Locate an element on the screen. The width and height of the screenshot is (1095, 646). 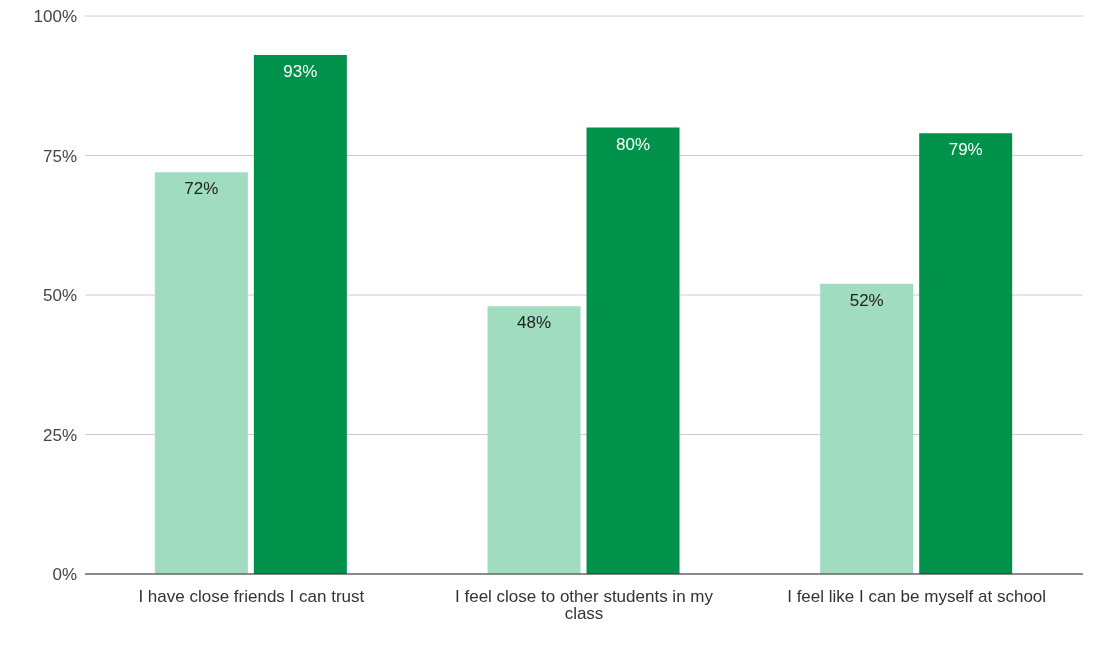
y-tick-label: 100% is located at coordinates (55, 17).